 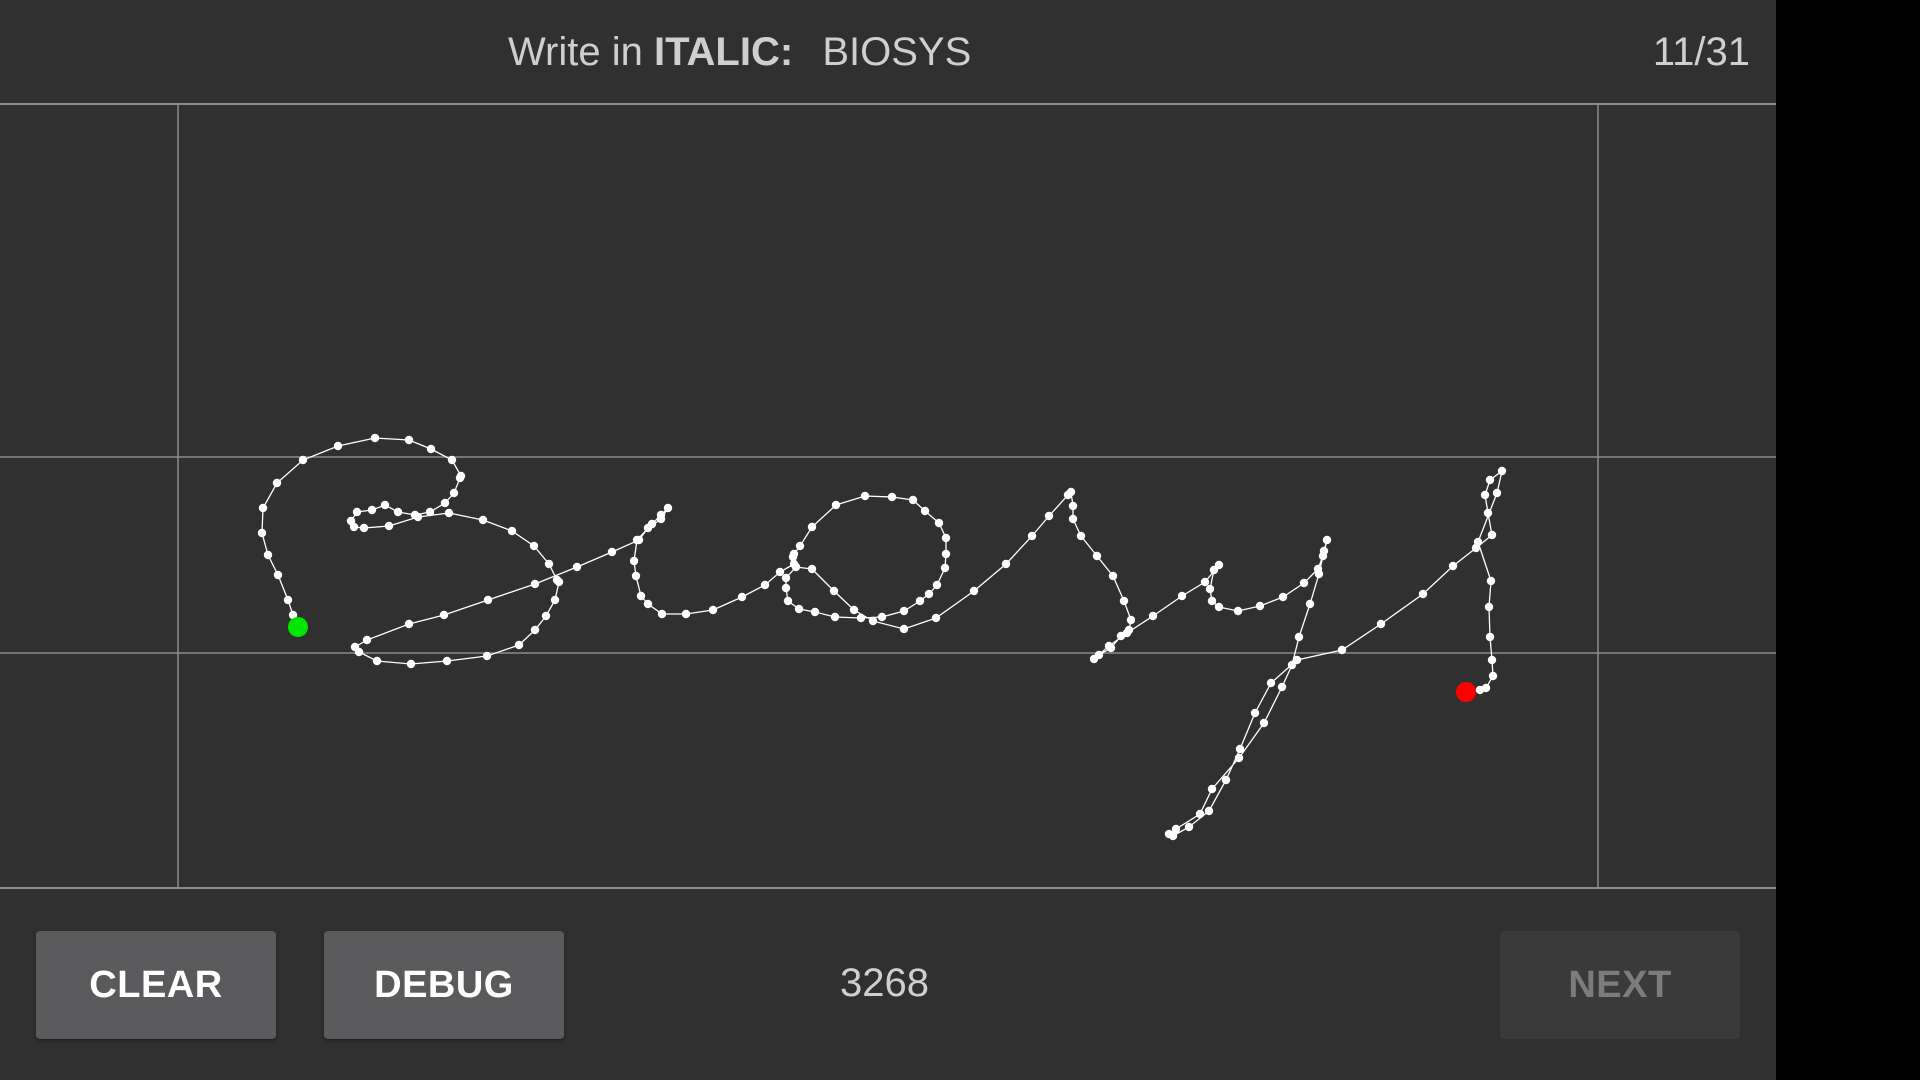 I want to click on next-button: NEXT, so click(x=1620, y=985).